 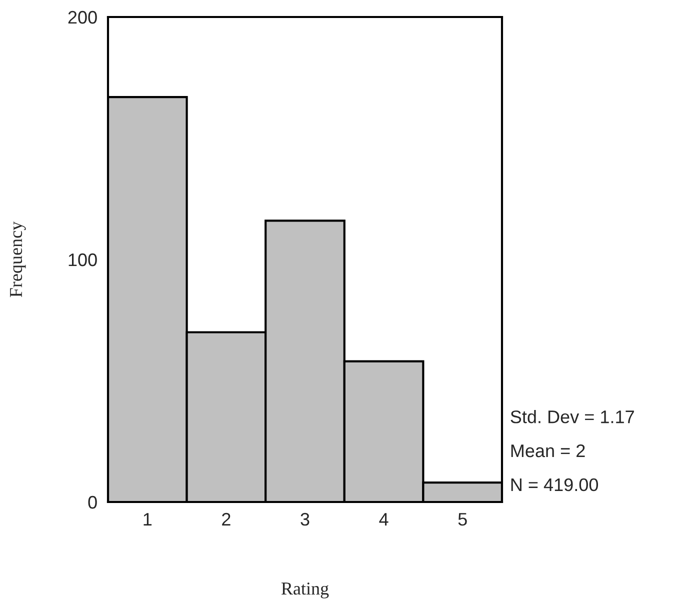 I want to click on x-tick-label: 2, so click(x=226, y=519).